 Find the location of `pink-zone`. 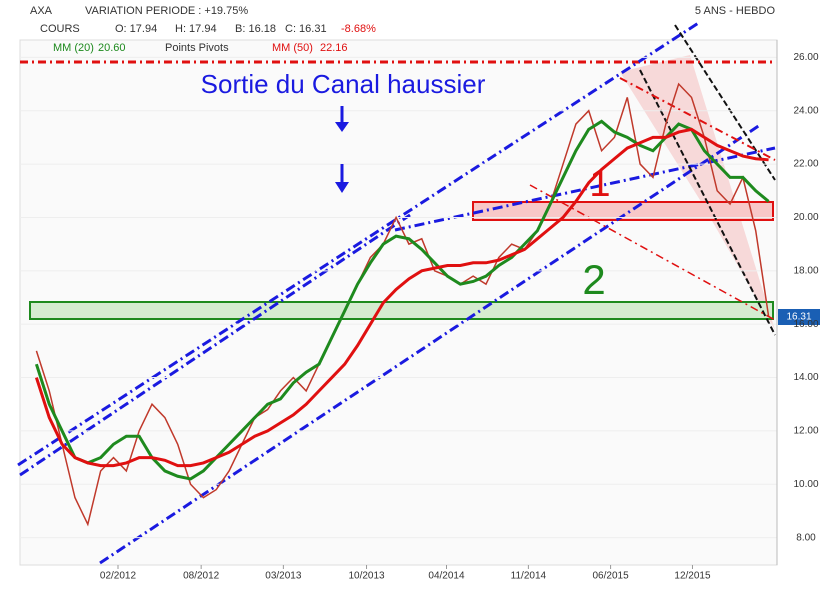

pink-zone is located at coordinates (697, 192).